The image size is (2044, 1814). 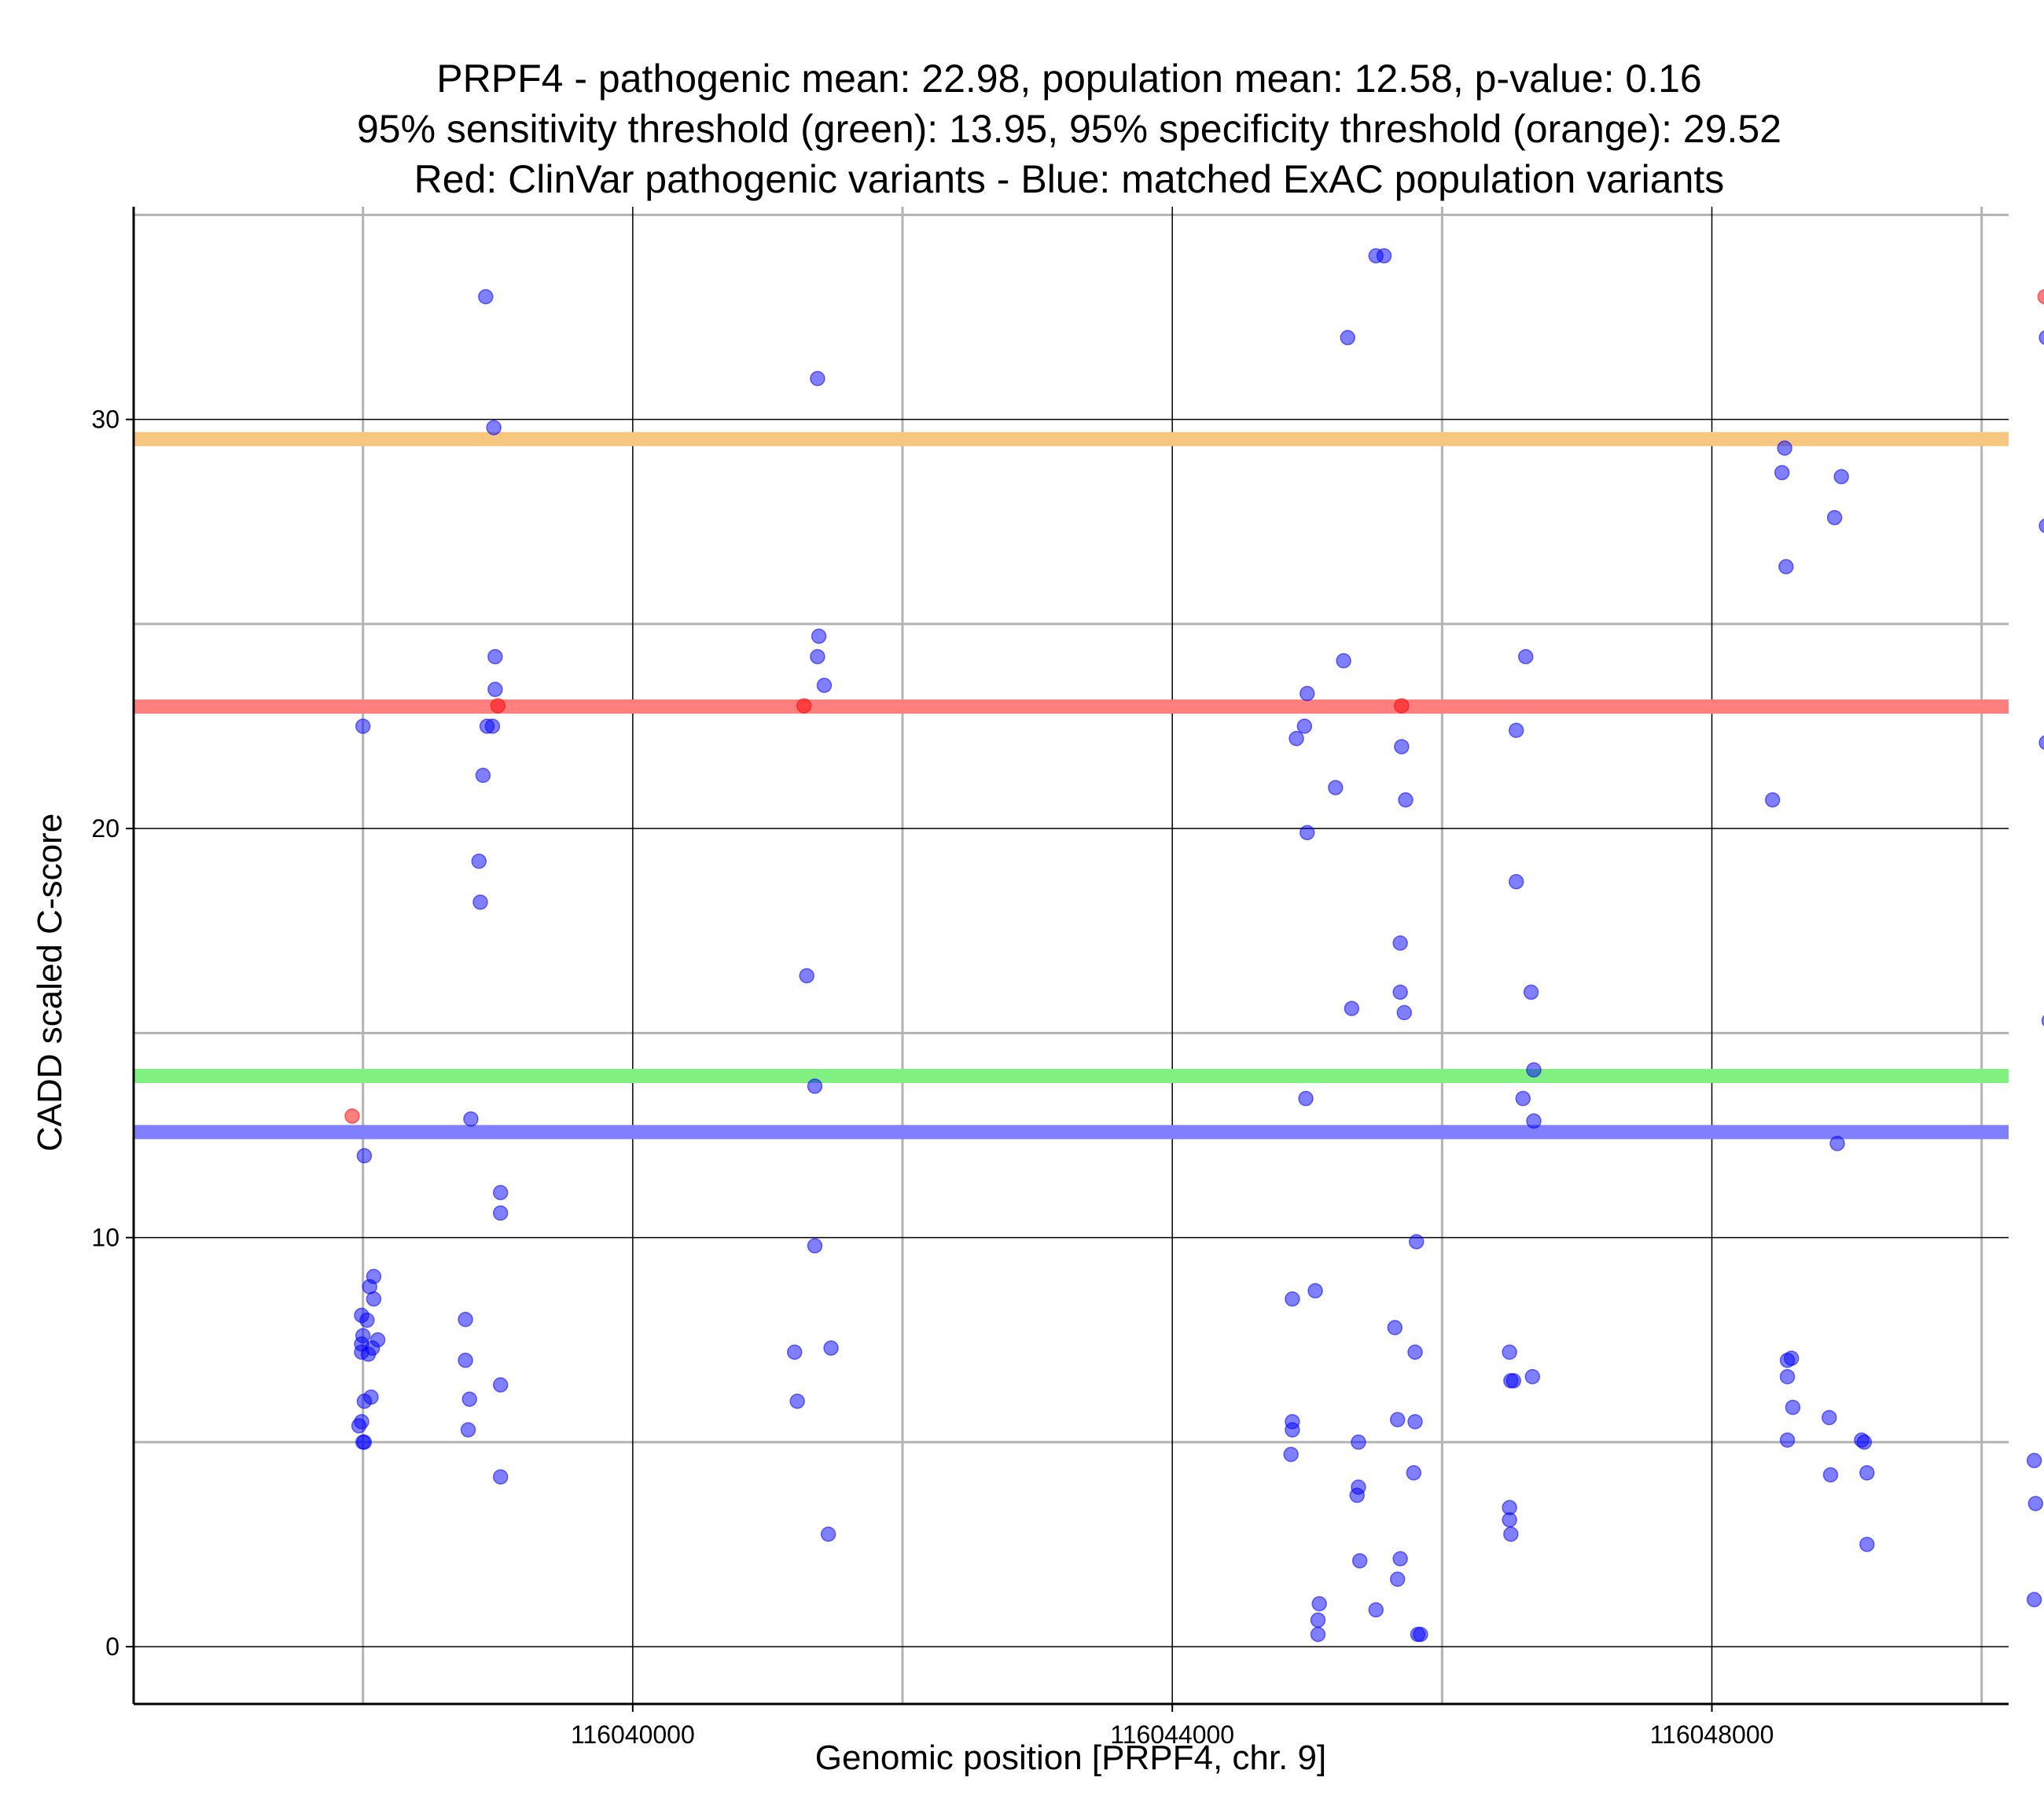 What do you see at coordinates (633, 1734) in the screenshot?
I see `x-tick-label-0: 116040000` at bounding box center [633, 1734].